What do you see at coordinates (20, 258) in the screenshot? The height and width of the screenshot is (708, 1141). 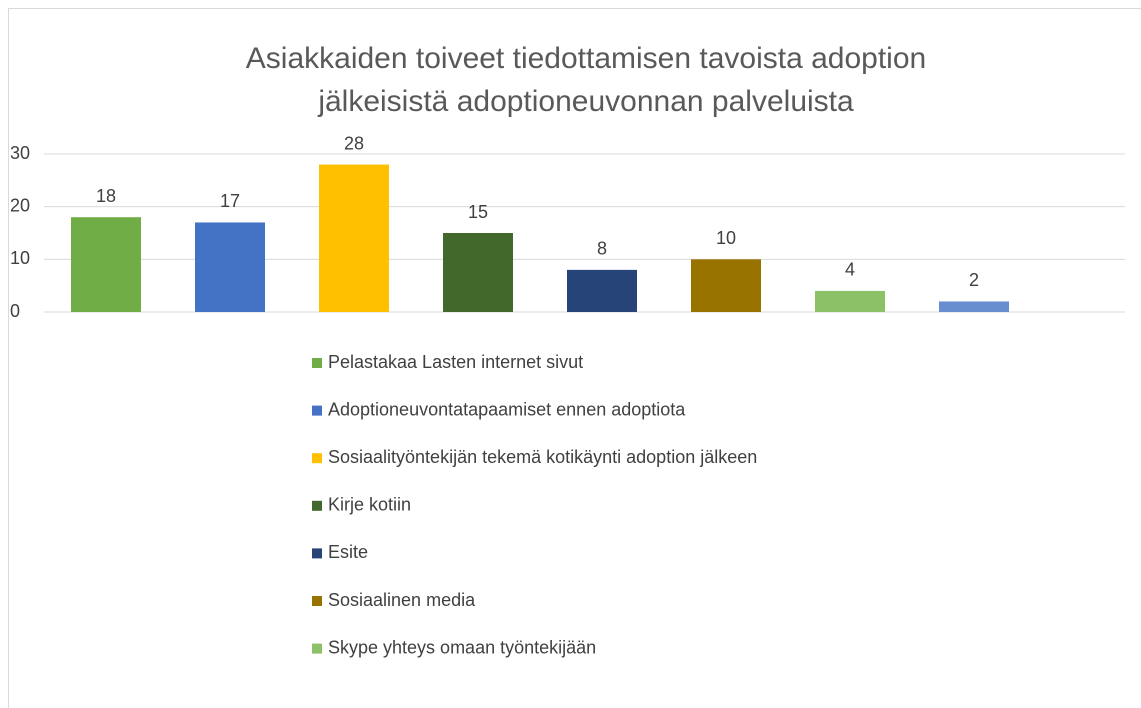 I see `y-tick-label: 10` at bounding box center [20, 258].